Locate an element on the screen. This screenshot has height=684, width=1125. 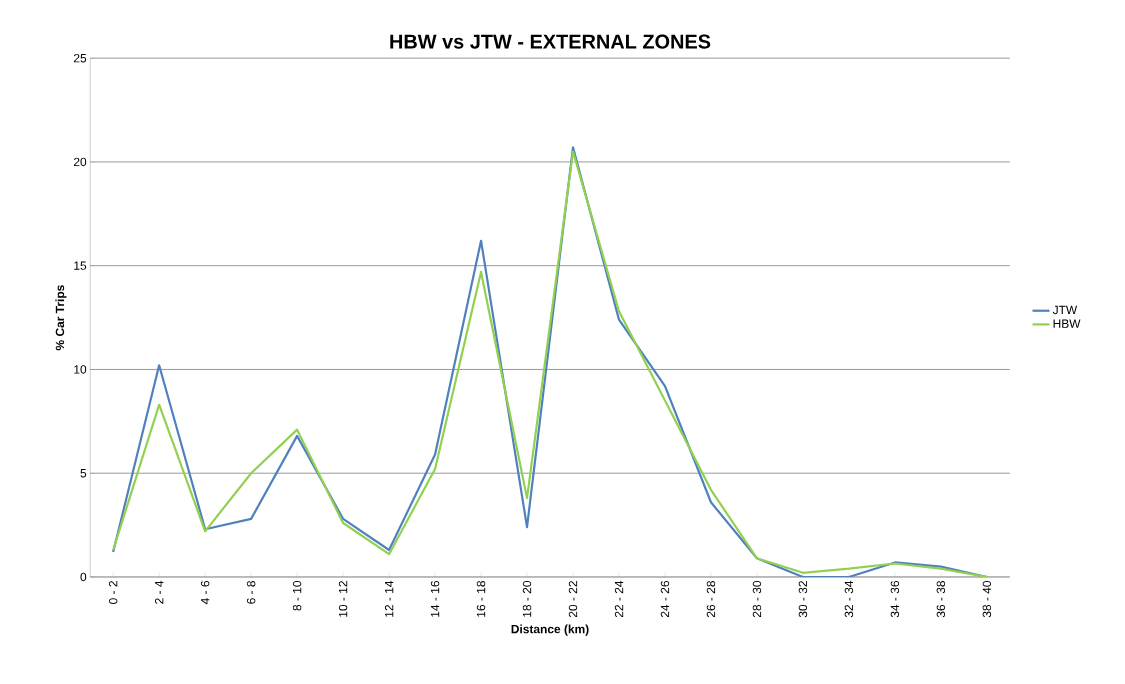
x-axis-title: Distance (km) is located at coordinates (550, 630).